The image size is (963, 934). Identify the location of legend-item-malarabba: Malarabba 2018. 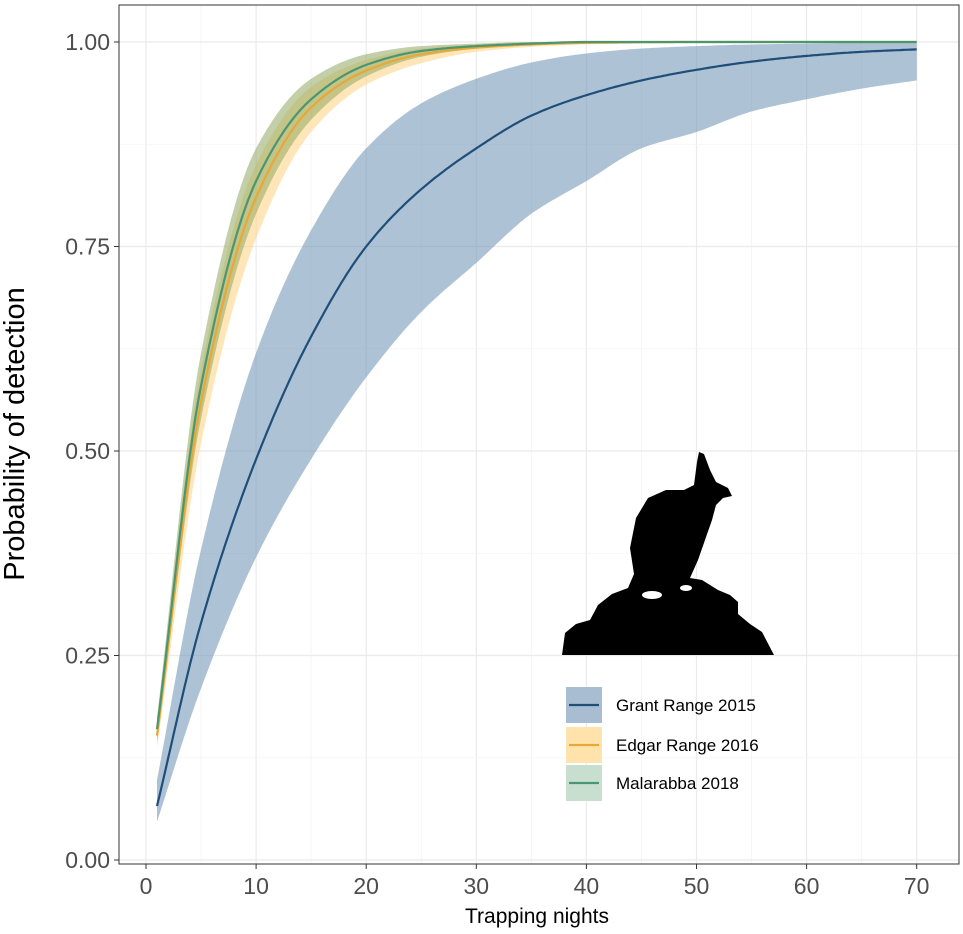
(652, 783).